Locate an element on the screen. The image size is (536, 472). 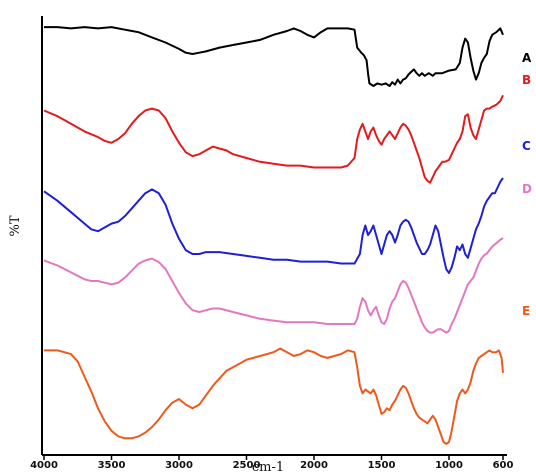
legend-label-c: C is located at coordinates (526, 146).